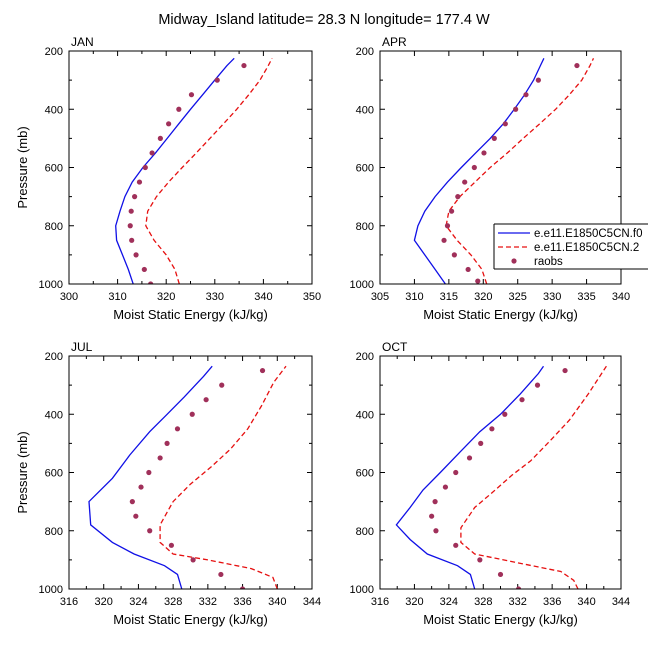 Image resolution: width=648 pixels, height=648 pixels. Describe the element at coordinates (483, 602) in the screenshot. I see `x-tick-label: 328` at that location.